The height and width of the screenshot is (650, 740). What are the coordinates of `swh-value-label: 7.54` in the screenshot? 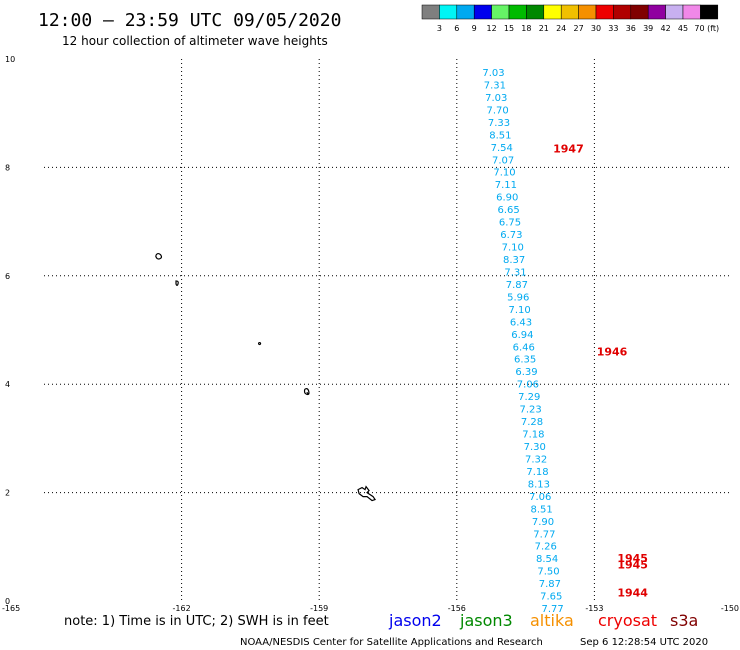 It's located at (502, 148).